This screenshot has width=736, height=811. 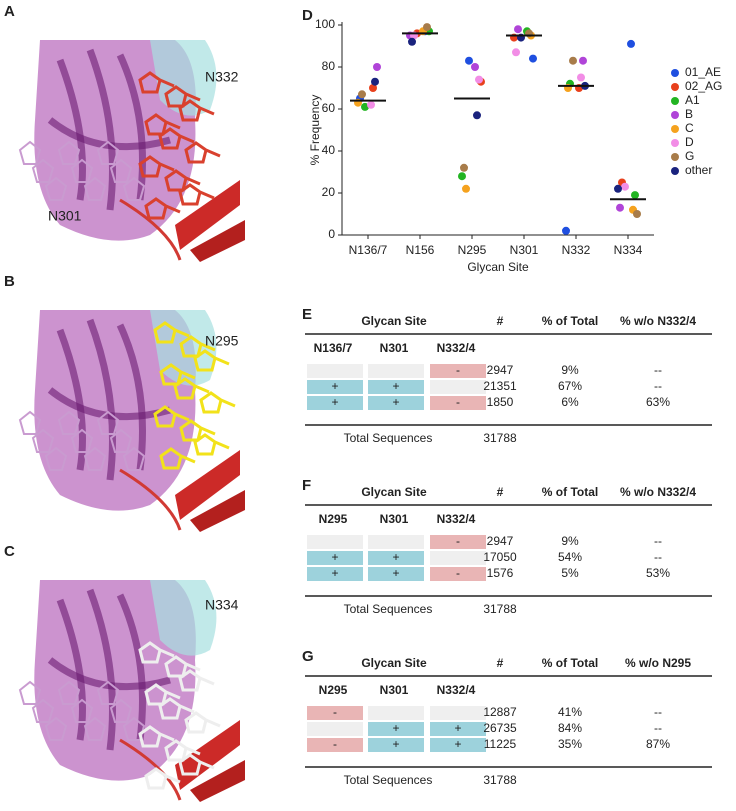 What do you see at coordinates (333, 348) in the screenshot?
I see `site-header: N136/7` at bounding box center [333, 348].